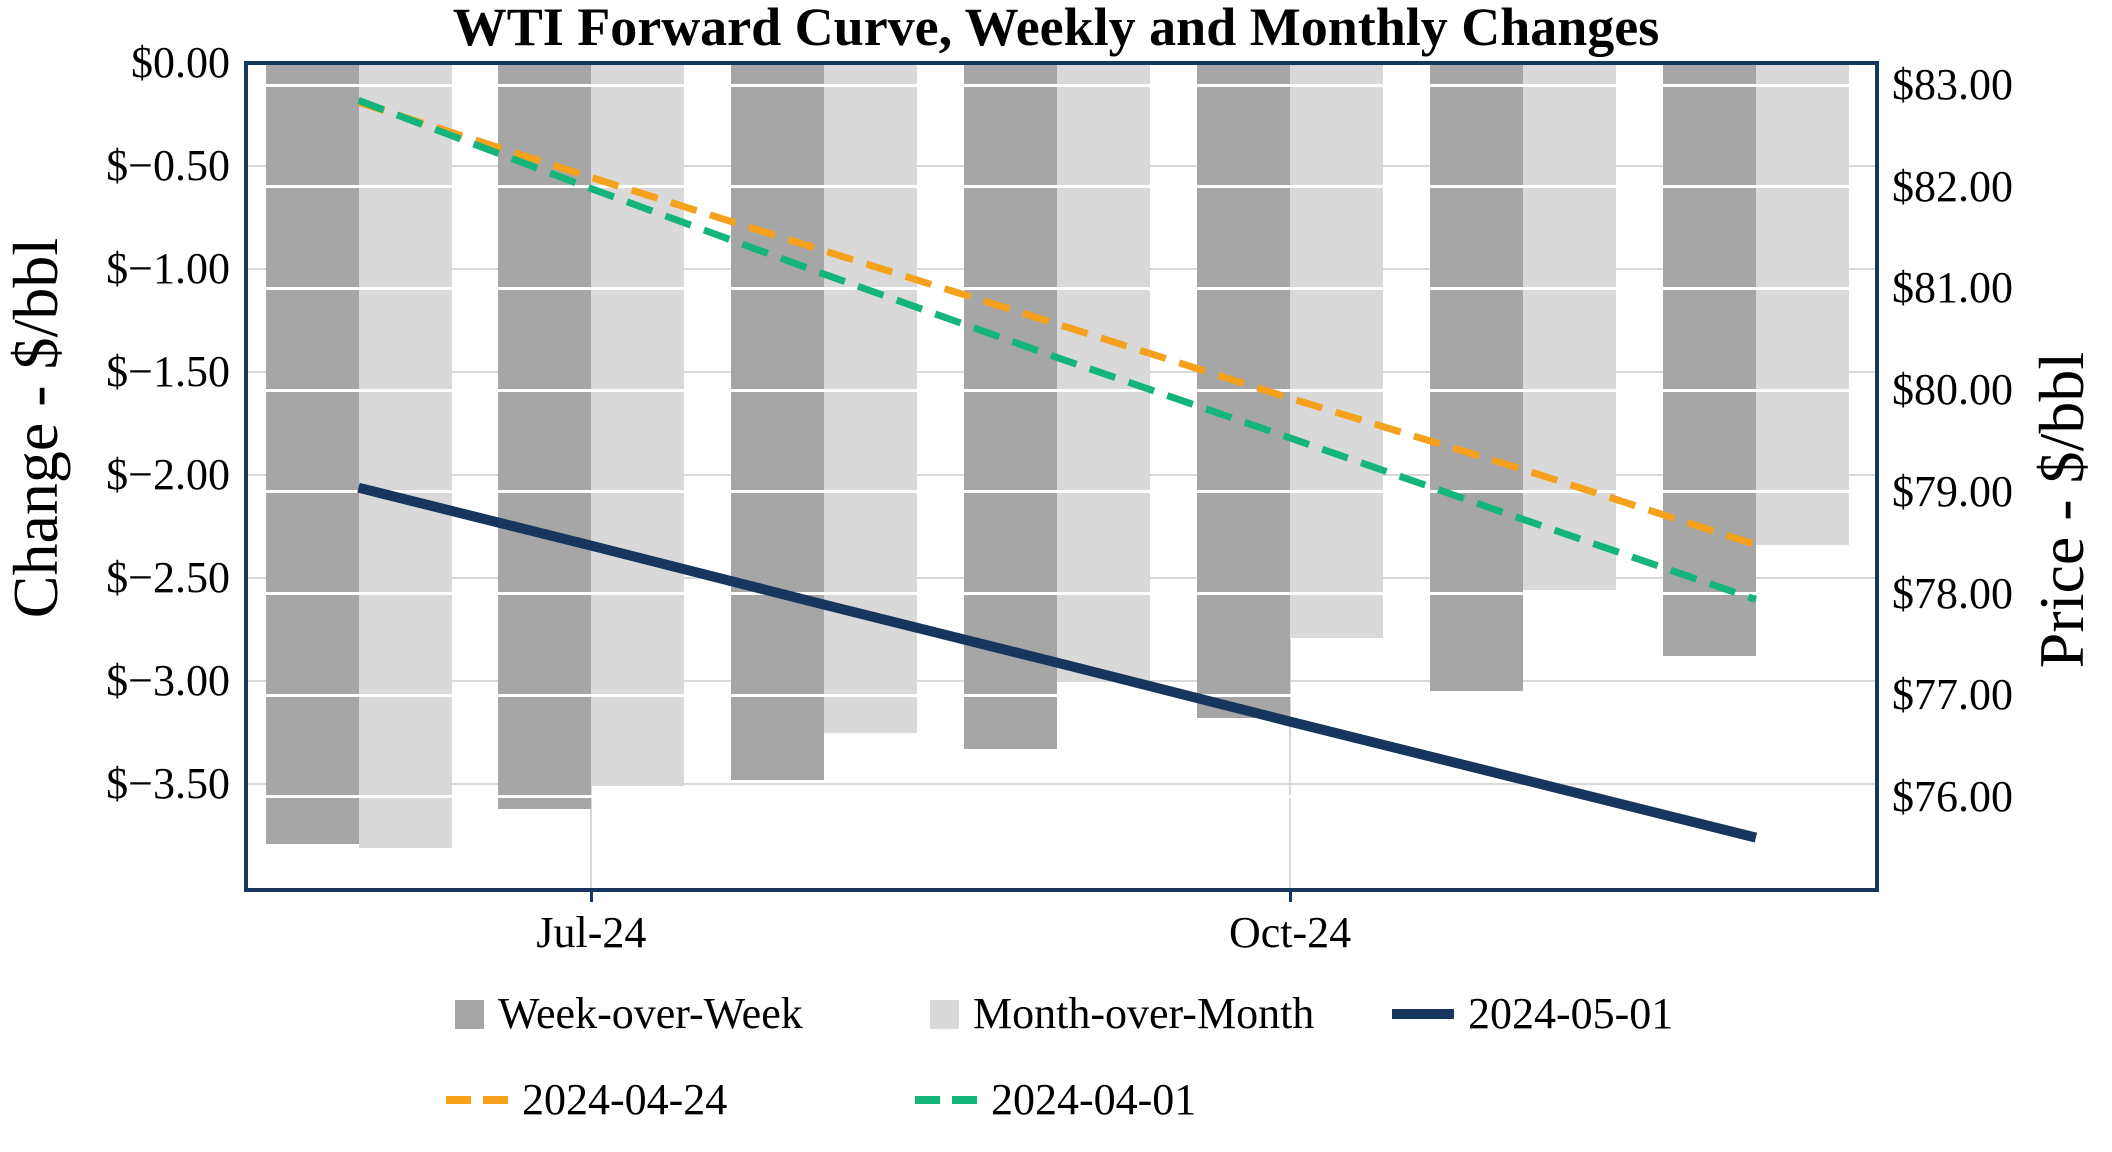 The height and width of the screenshot is (1152, 2112). What do you see at coordinates (1952, 84) in the screenshot?
I see `right-axis-tick-label: $83.00` at bounding box center [1952, 84].